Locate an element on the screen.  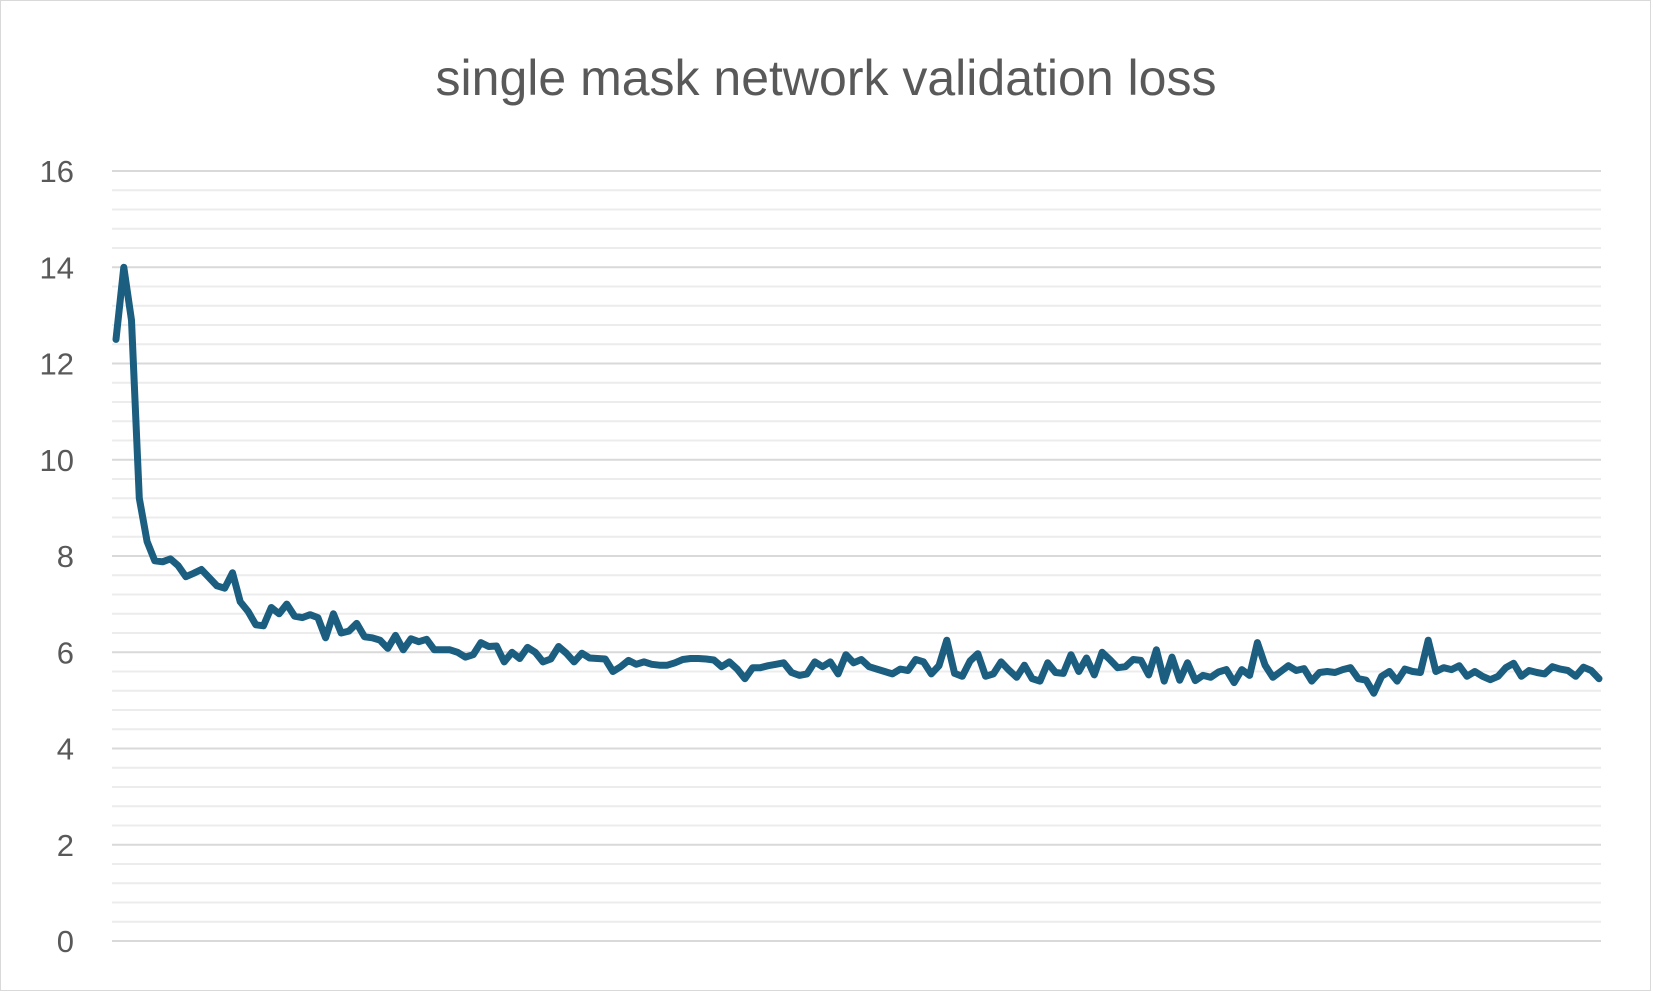
y-tick-label: 16 is located at coordinates (57, 171).